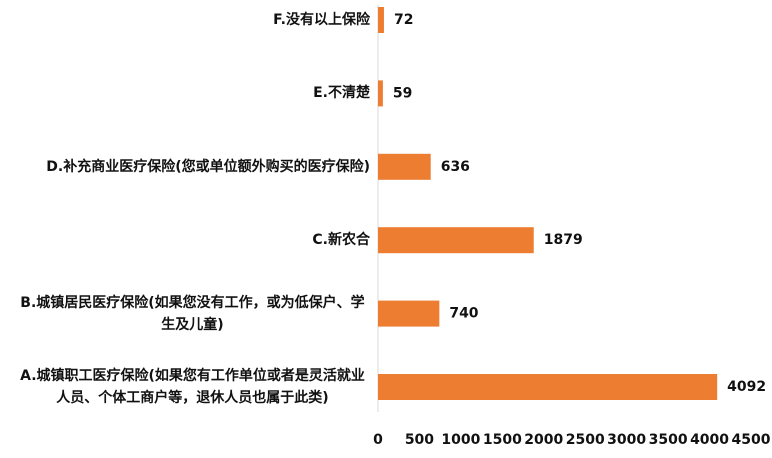 The image size is (772, 458). Describe the element at coordinates (208, 166) in the screenshot. I see `y-tick-label: D.补充商业医疗保险(您或单位额外购买的医疗保险)` at that location.